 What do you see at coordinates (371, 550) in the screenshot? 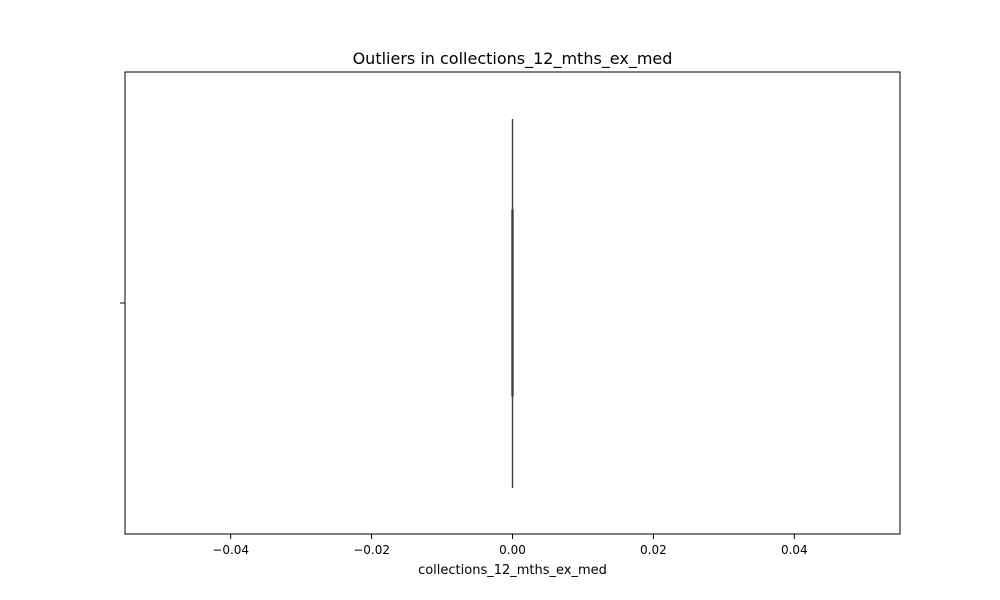
I see `x-tick-label: −0.02` at bounding box center [371, 550].